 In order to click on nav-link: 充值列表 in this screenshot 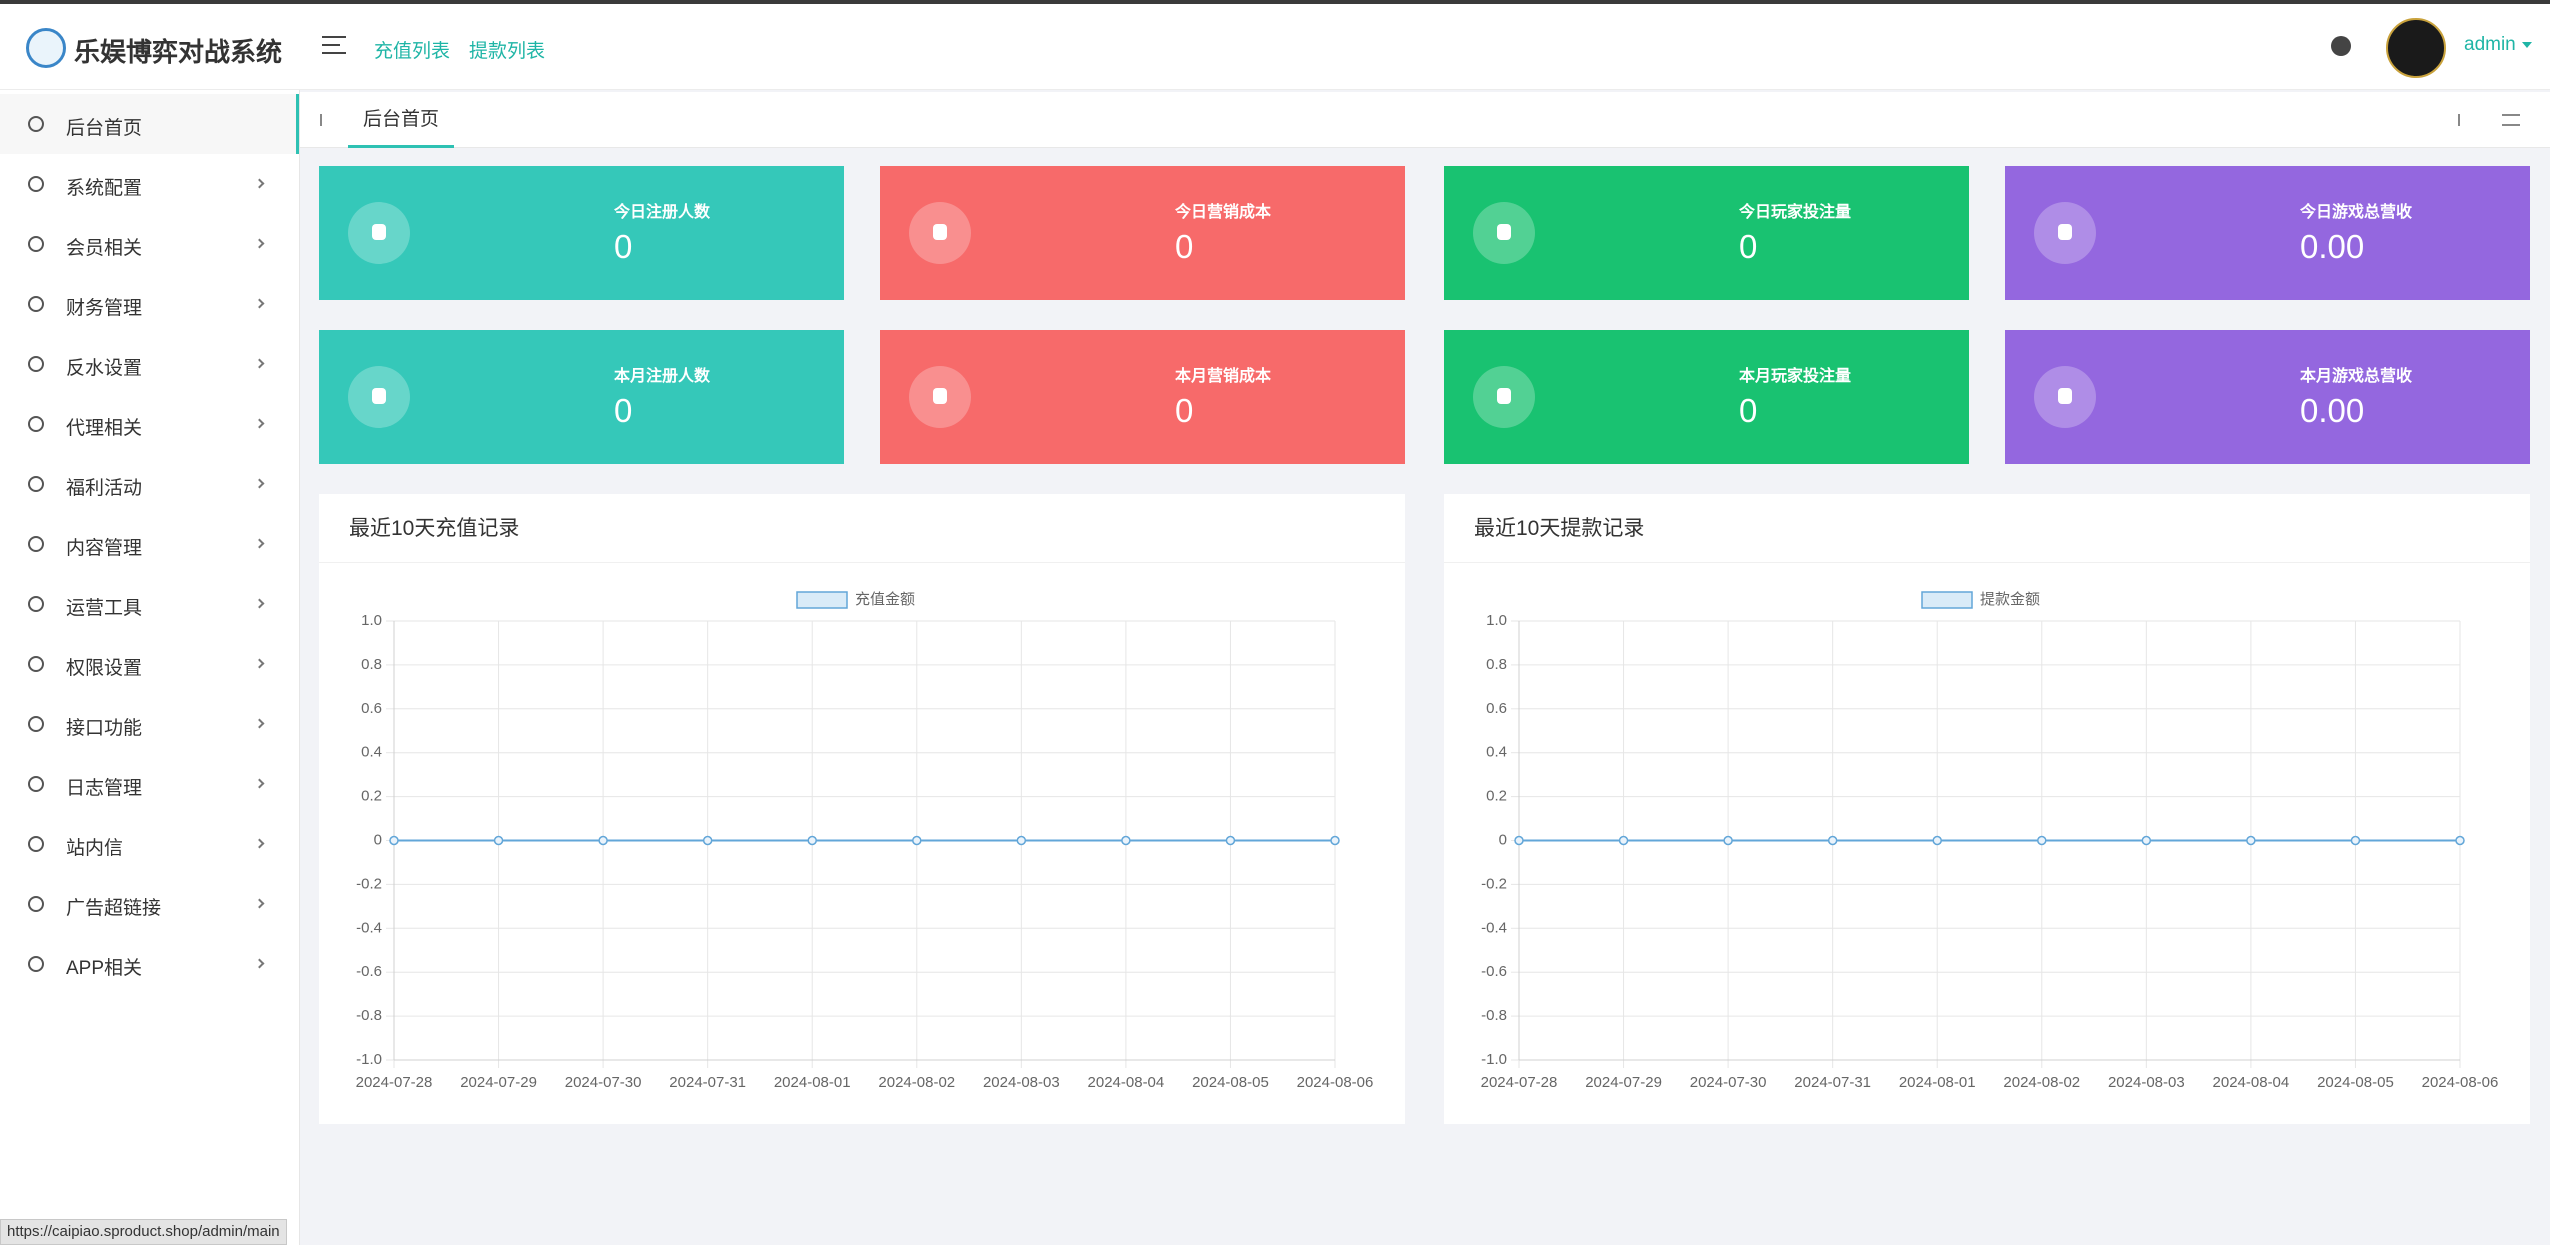, I will do `click(412, 51)`.